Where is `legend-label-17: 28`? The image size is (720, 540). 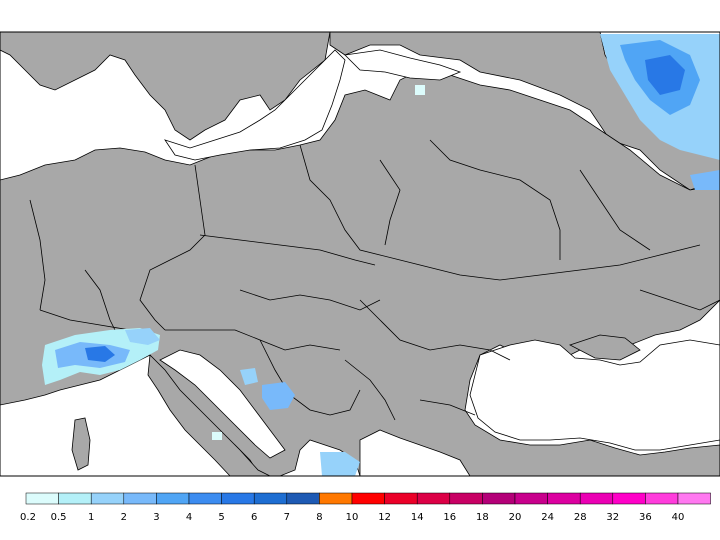
legend-label-17: 28 is located at coordinates (580, 517).